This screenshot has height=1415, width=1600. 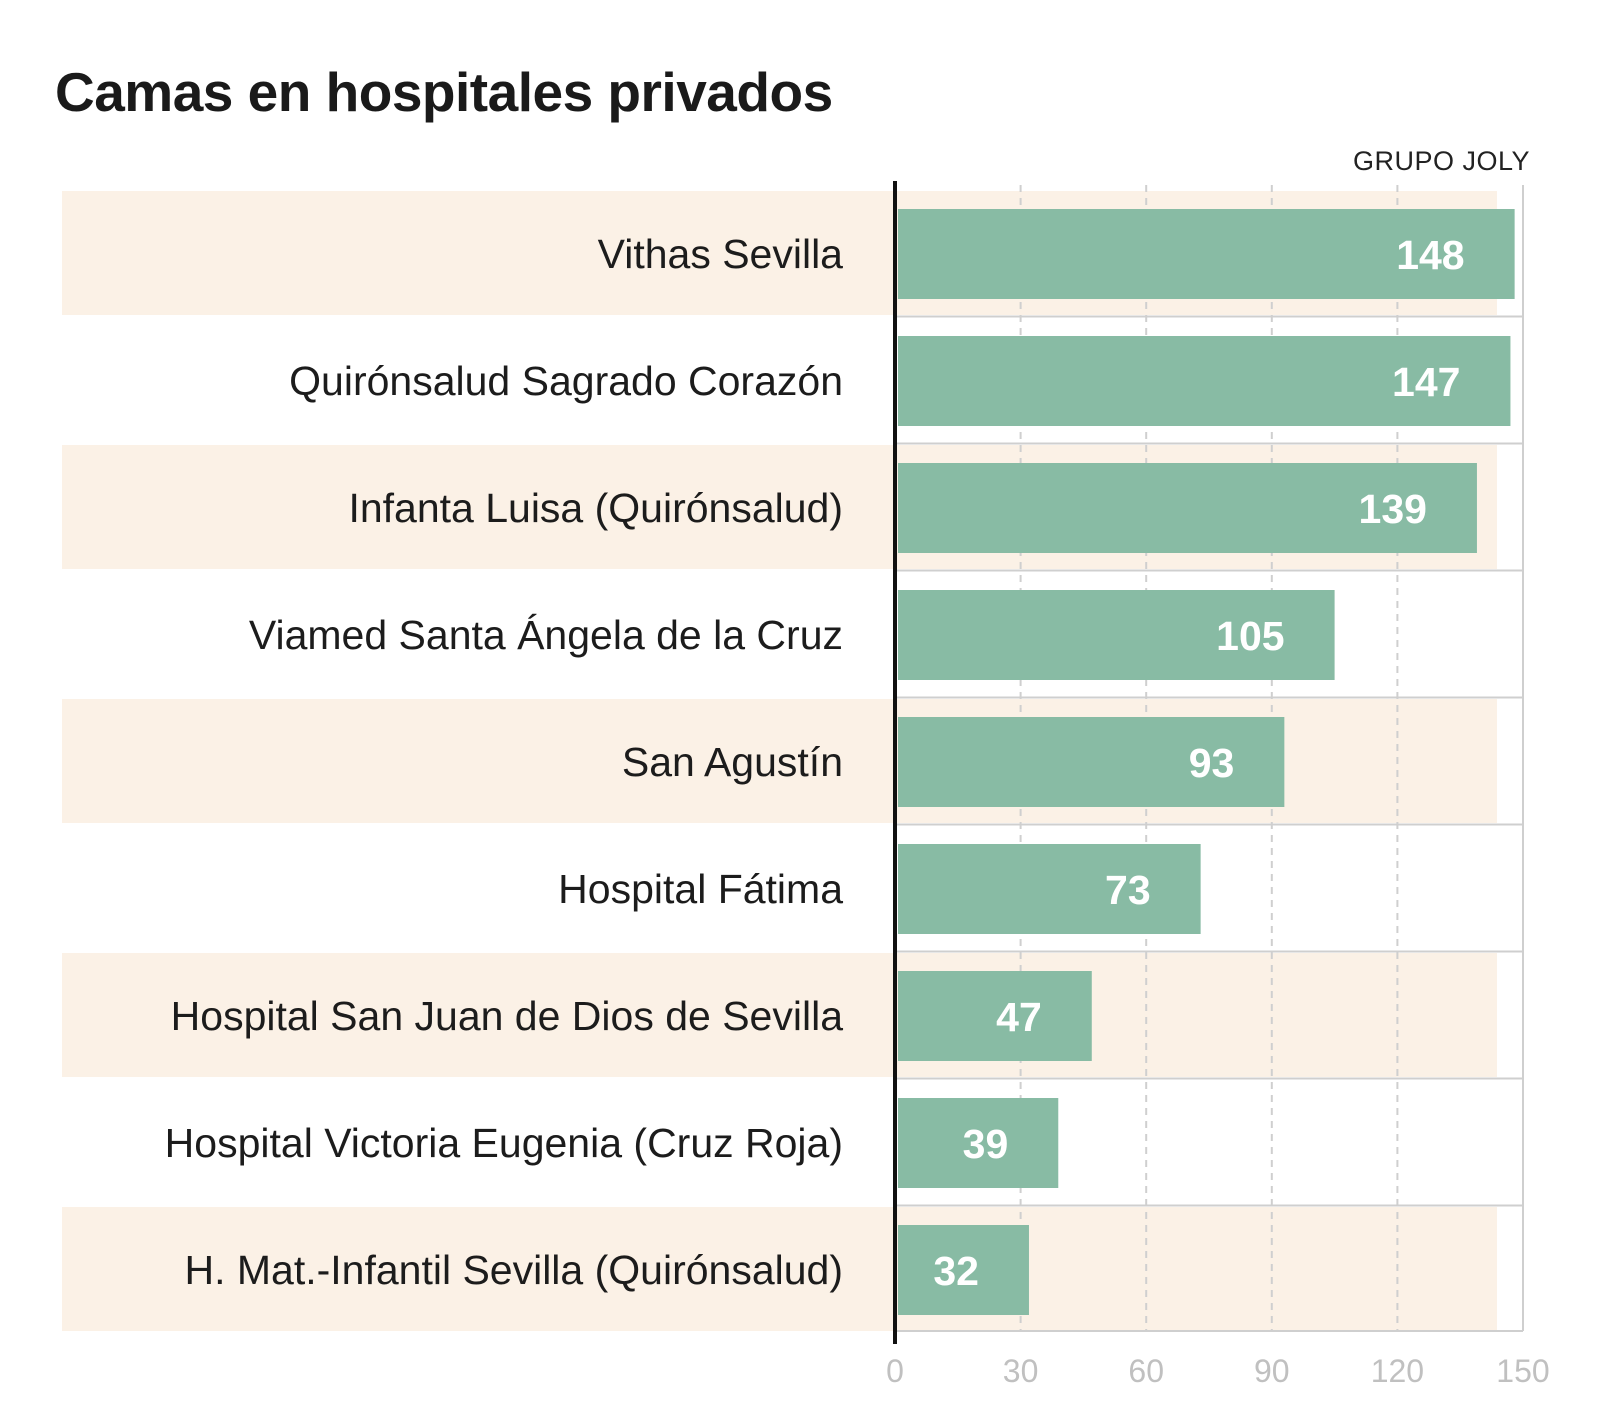 I want to click on bar-value-label: 39, so click(x=986, y=1144).